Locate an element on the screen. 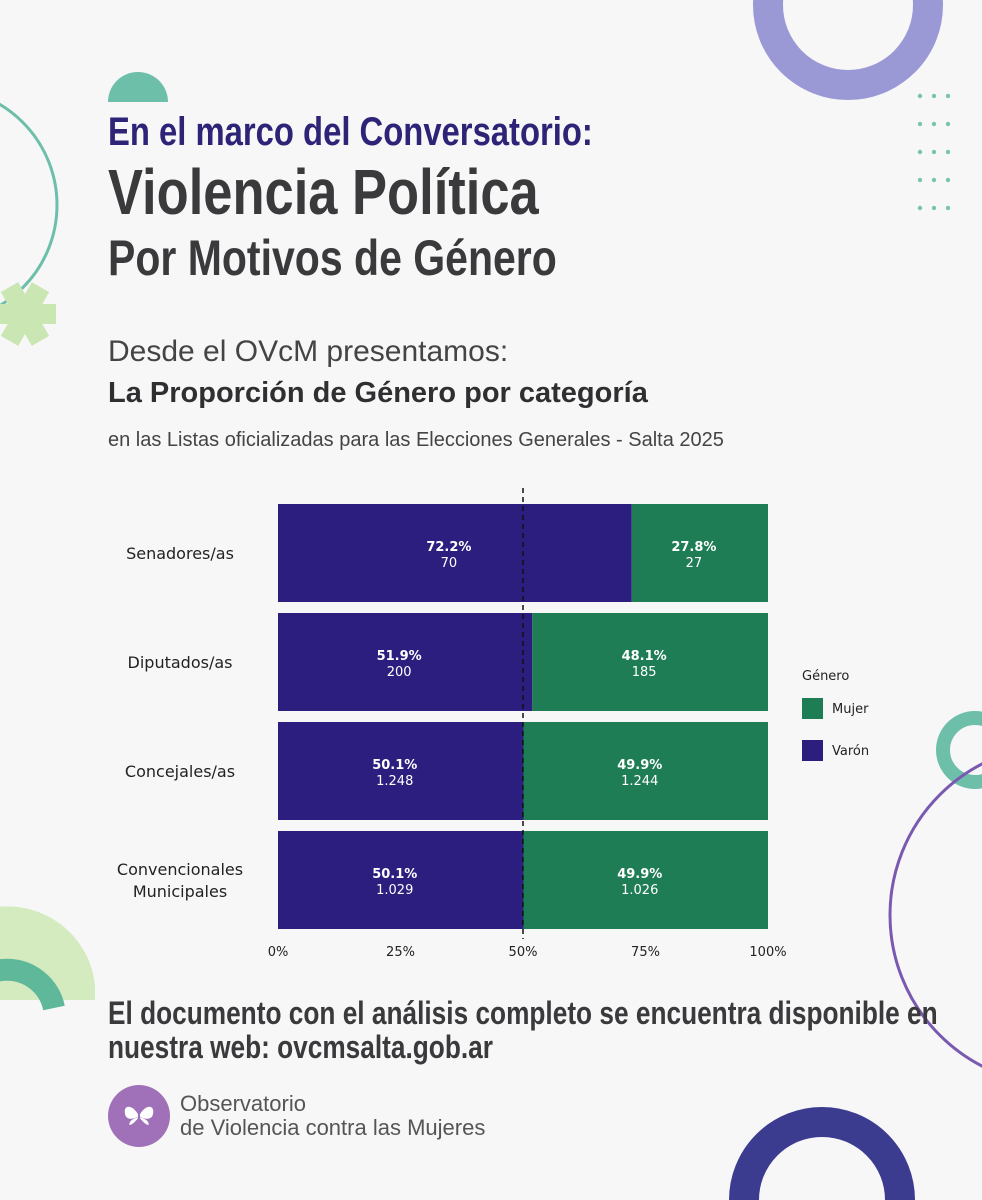 The width and height of the screenshot is (982, 1200). headline-line-1: En el marco del Conversatorio: is located at coordinates (350, 132).